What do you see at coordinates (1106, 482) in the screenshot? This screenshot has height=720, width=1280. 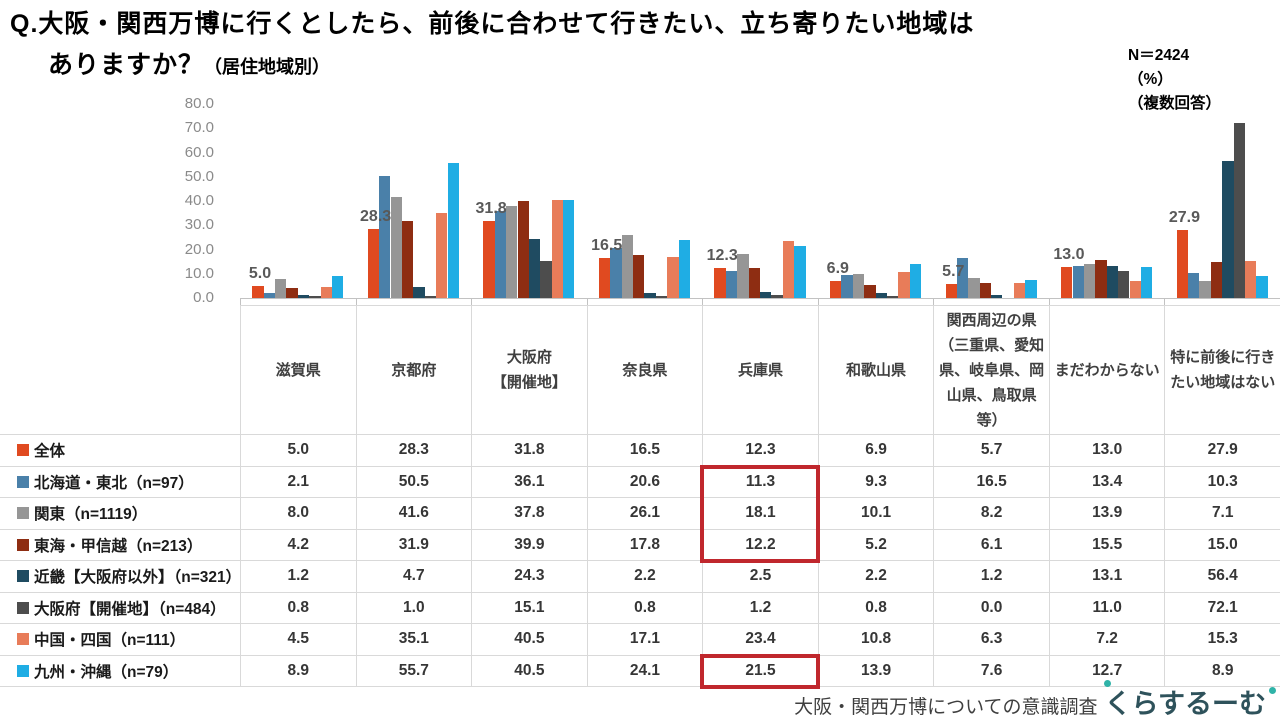 I see `data-cell: 13.4` at bounding box center [1106, 482].